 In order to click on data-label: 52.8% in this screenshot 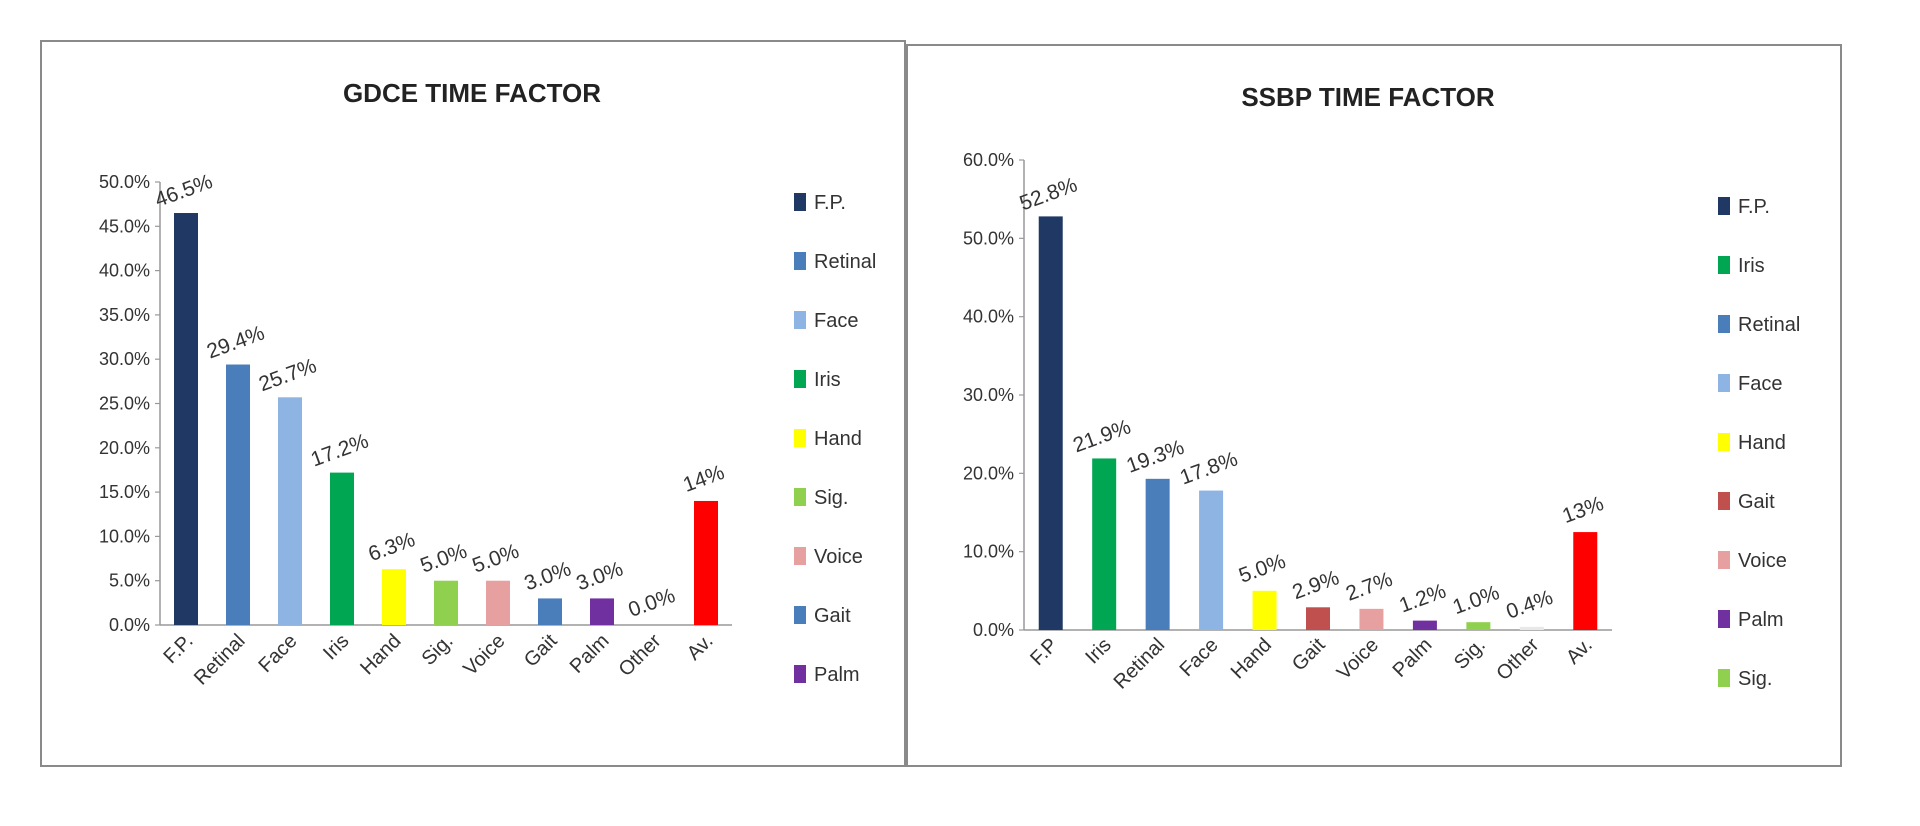, I will do `click(1049, 194)`.